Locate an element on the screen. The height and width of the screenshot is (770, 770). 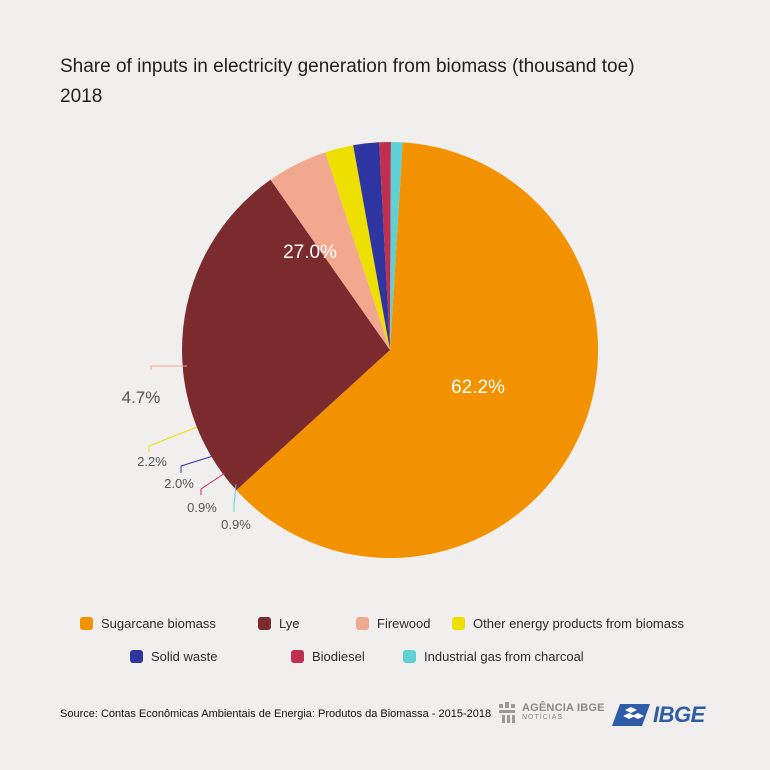
data-label-biodiesel: 0.9% is located at coordinates (202, 507).